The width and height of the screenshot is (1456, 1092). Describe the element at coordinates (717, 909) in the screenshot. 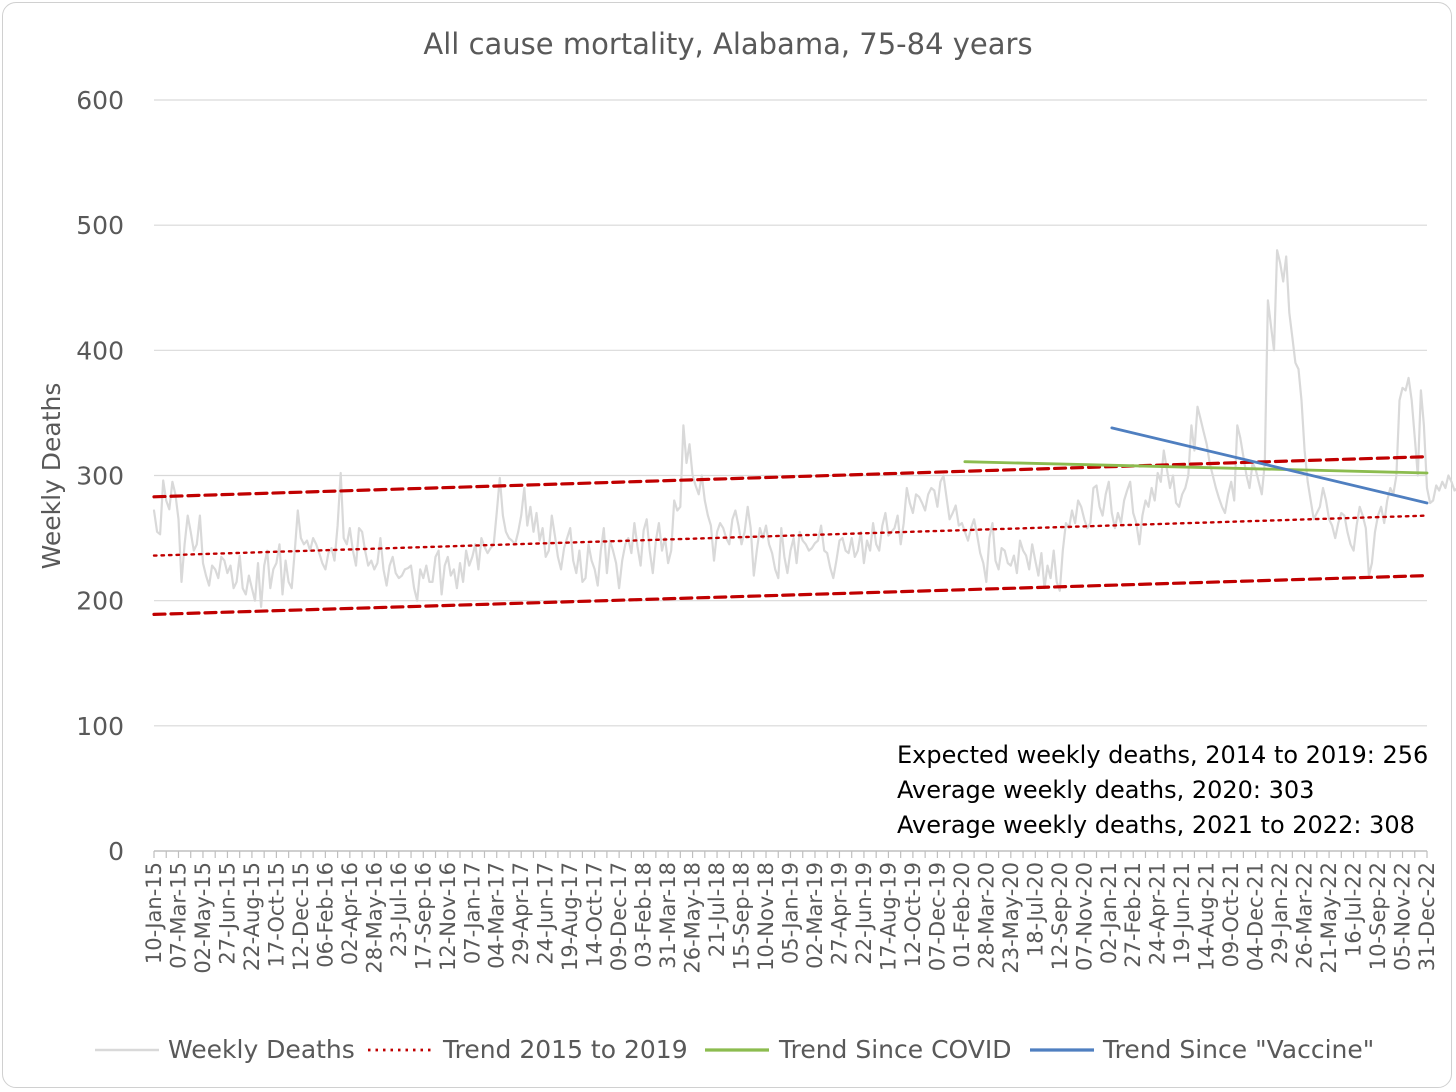

I see `x-tick-label: 21-Jul-18` at that location.